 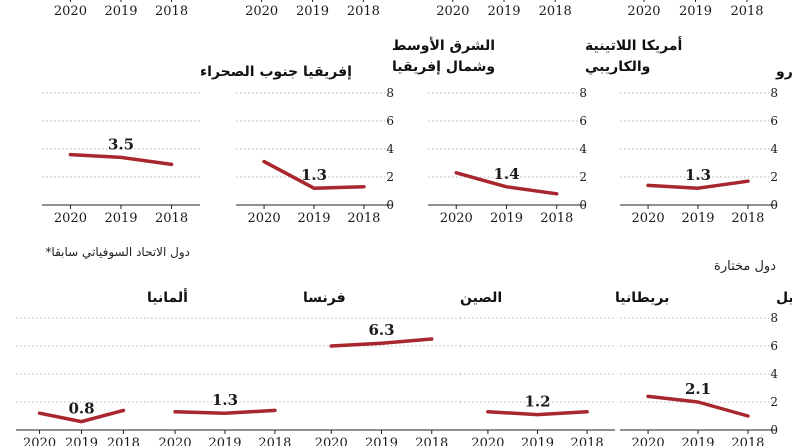 I want to click on panel-title: وشمال إفريقيا, so click(x=443, y=67).